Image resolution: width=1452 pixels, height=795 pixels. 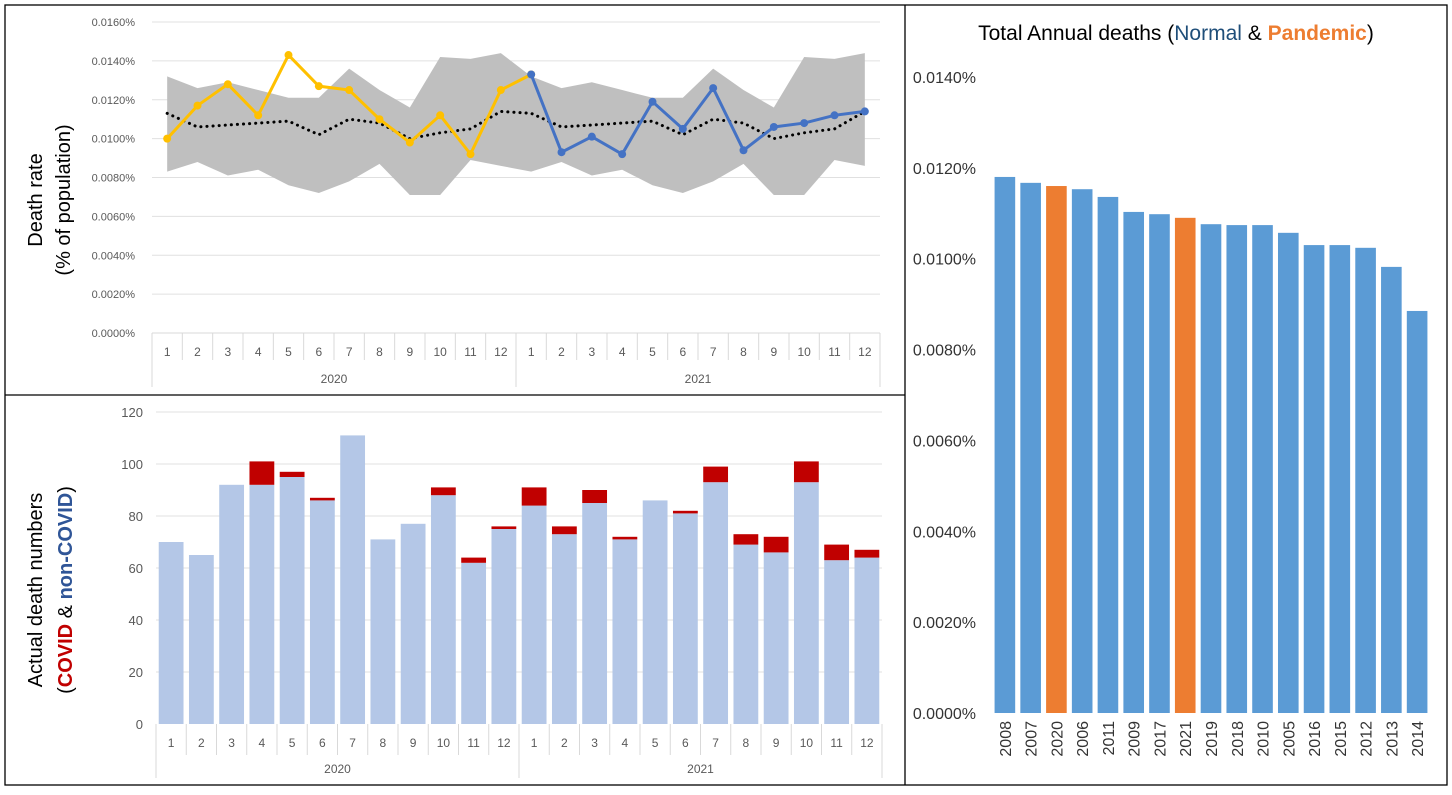 What do you see at coordinates (114, 140) in the screenshot?
I see `y-tick-label: 0.0100%` at bounding box center [114, 140].